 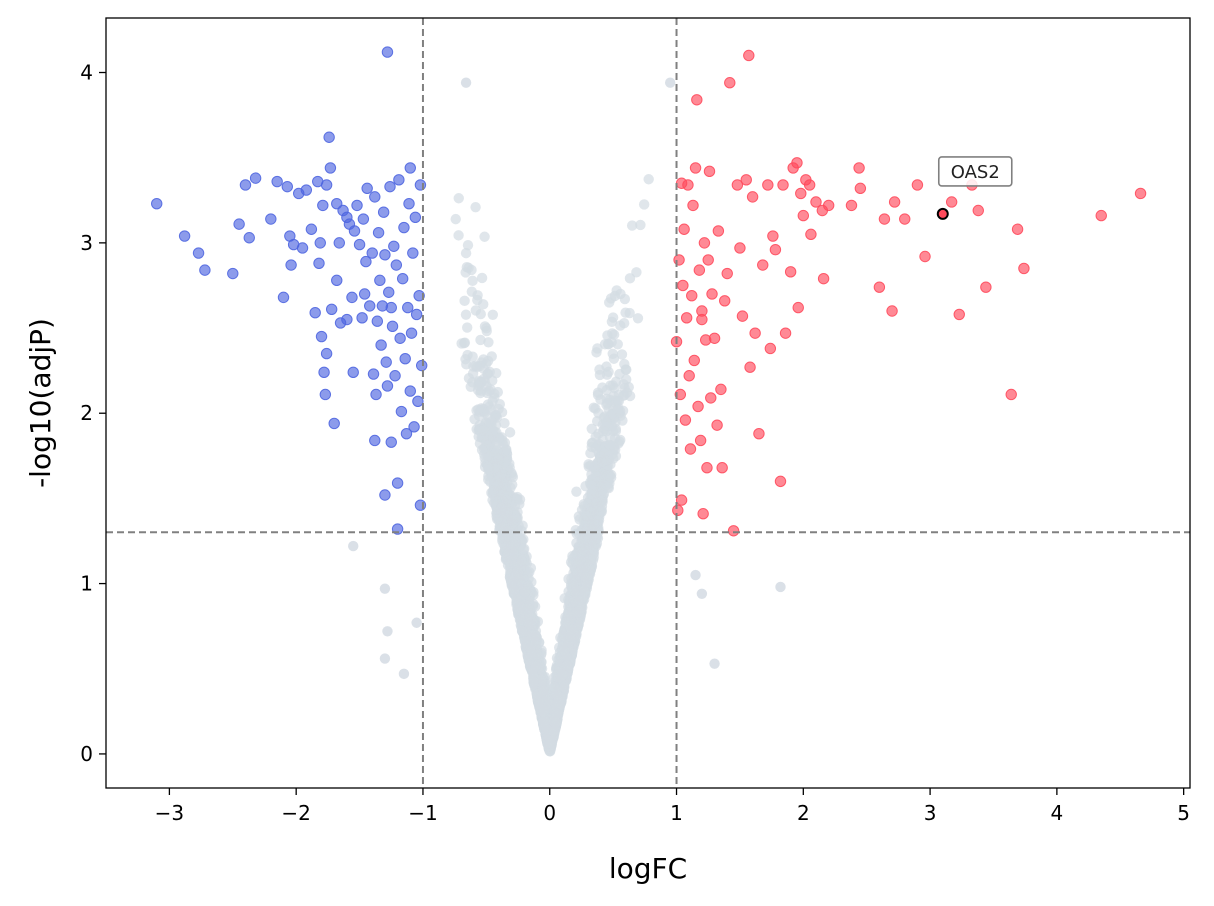 What do you see at coordinates (1057, 813) in the screenshot?
I see `x-tick-label: 4` at bounding box center [1057, 813].